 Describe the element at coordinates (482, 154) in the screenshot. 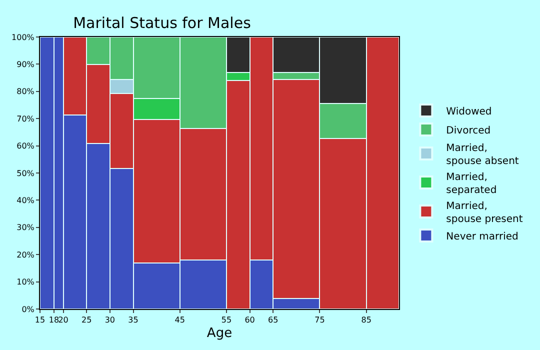

I see `legend-label: Married, spouse absent` at that location.